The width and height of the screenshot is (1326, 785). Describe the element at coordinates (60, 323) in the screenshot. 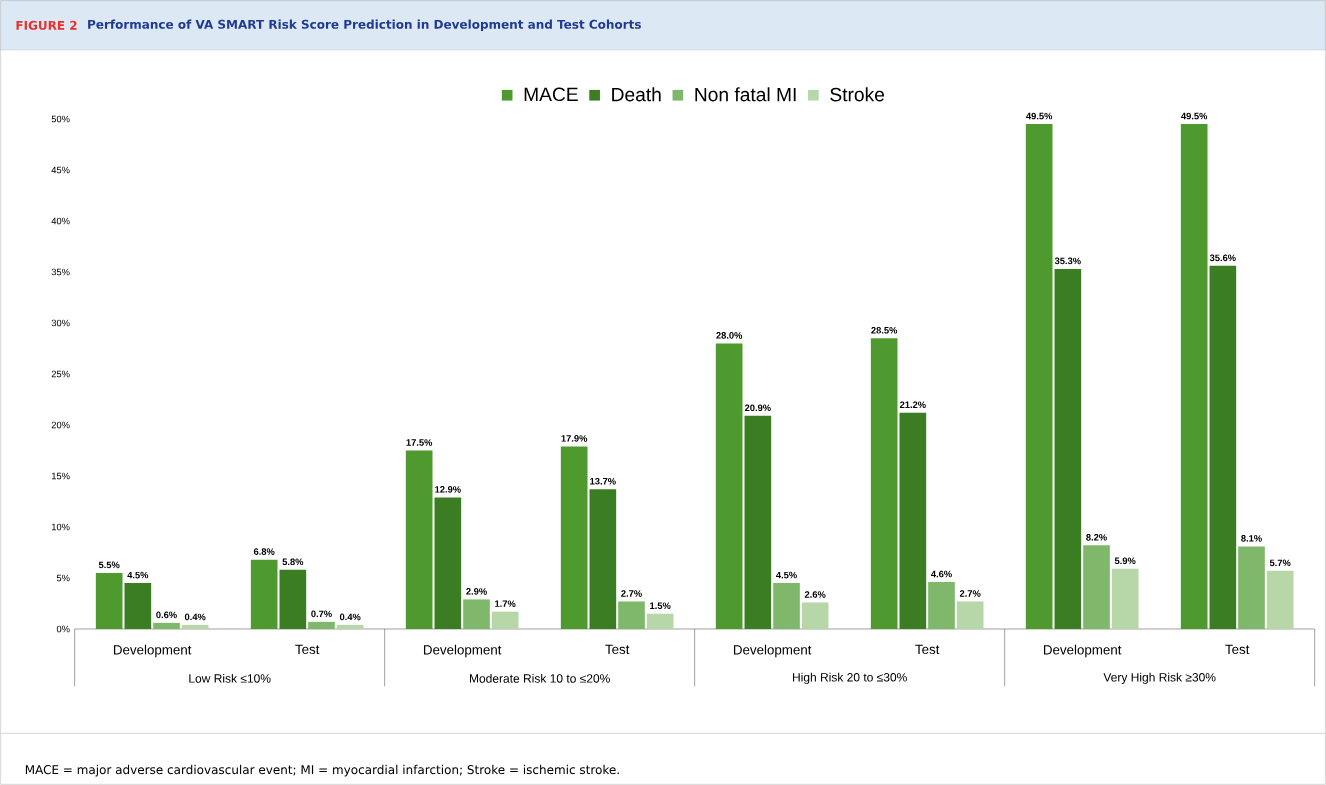

I see `y-tick-label: 30%` at that location.